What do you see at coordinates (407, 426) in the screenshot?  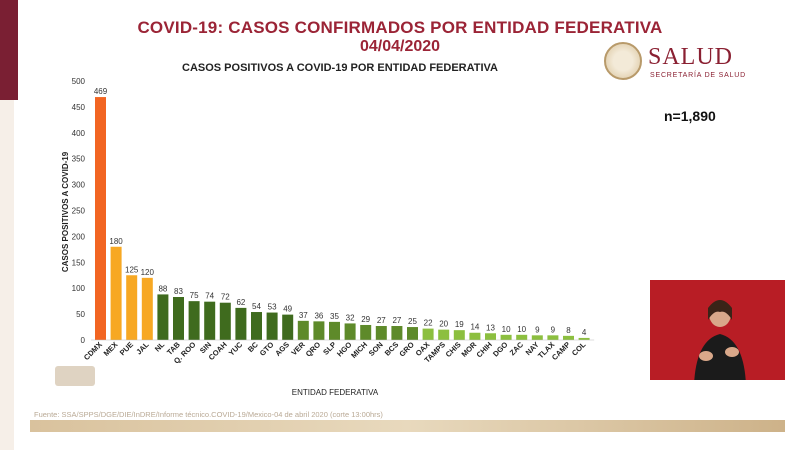 I see `footer-bar` at bounding box center [407, 426].